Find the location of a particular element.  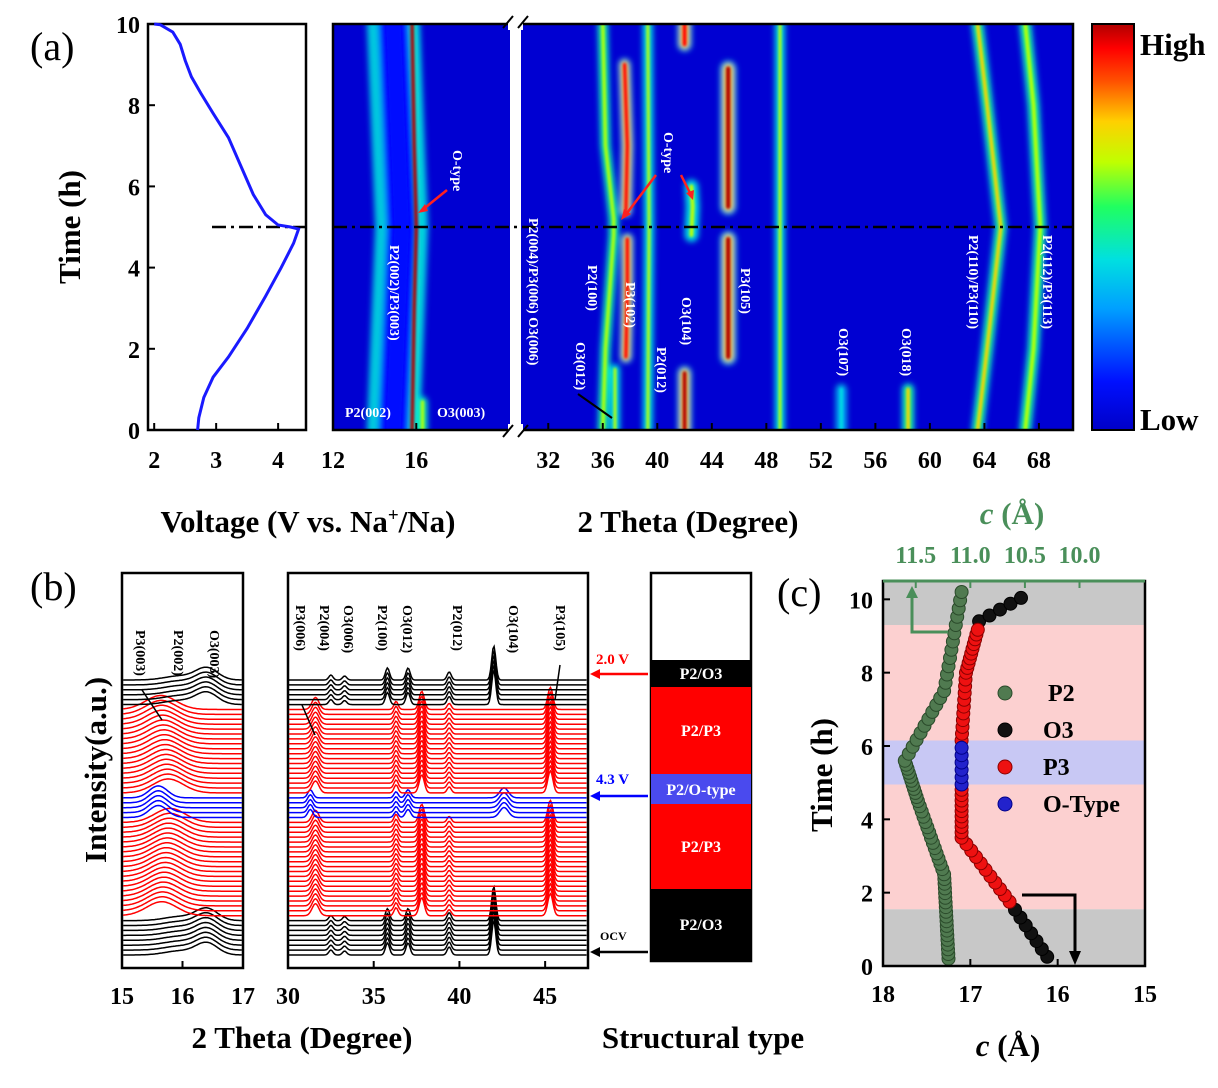

x-tick-label: 4 is located at coordinates (278, 461).